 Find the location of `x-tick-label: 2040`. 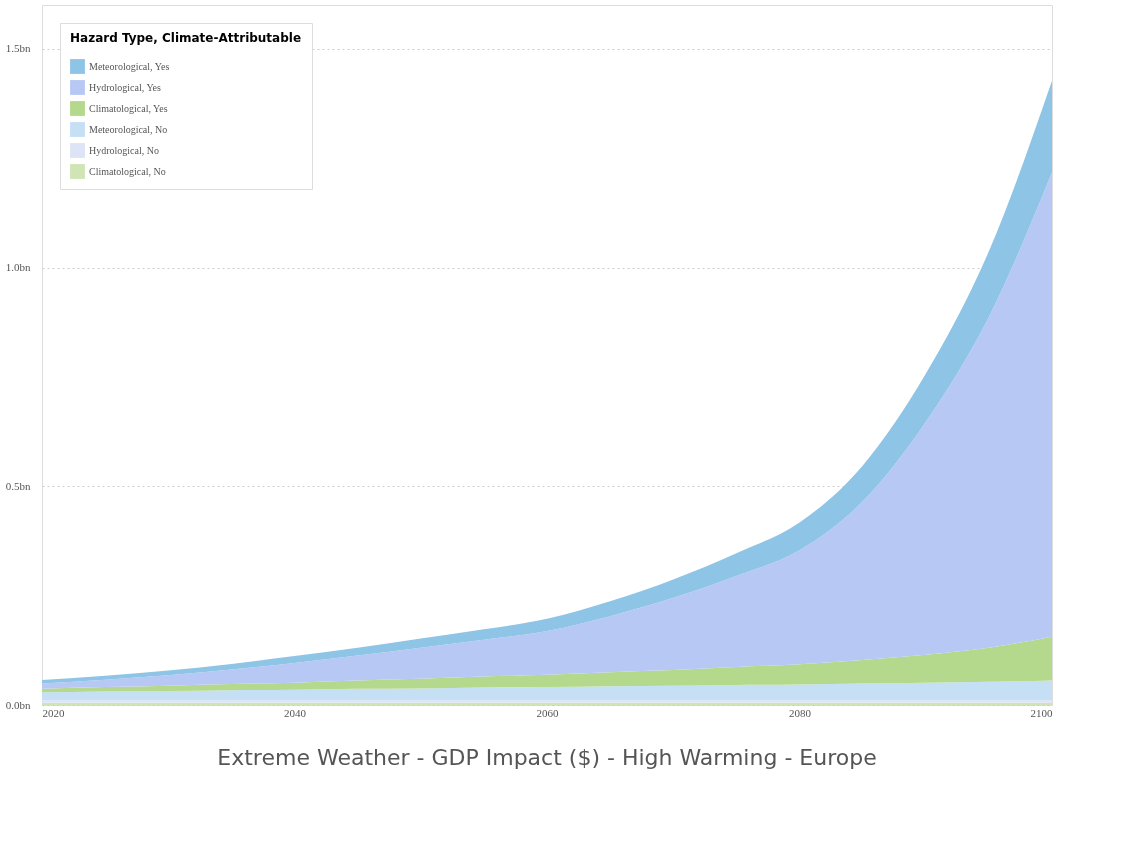

x-tick-label: 2040 is located at coordinates (295, 712).